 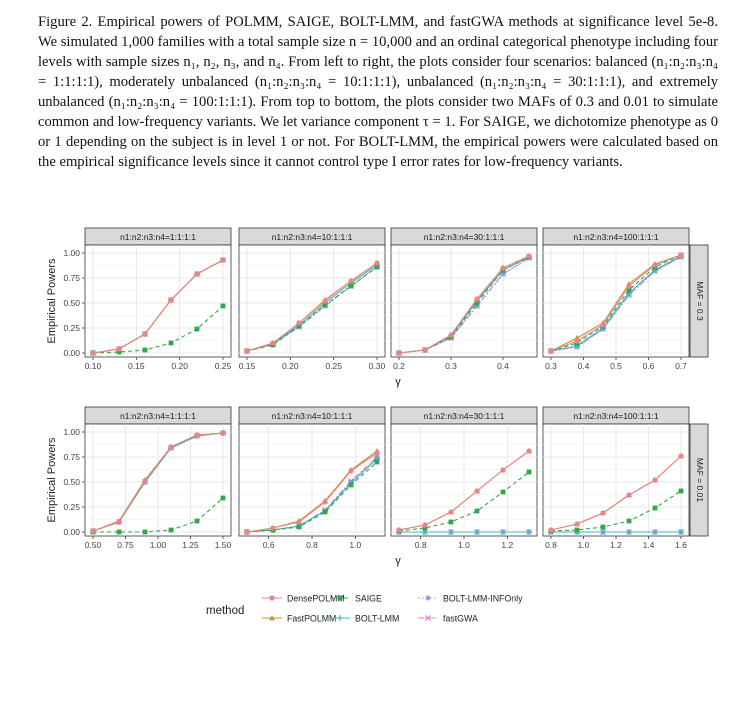 I want to click on legend-entry: FastPOLMM, so click(x=299, y=619).